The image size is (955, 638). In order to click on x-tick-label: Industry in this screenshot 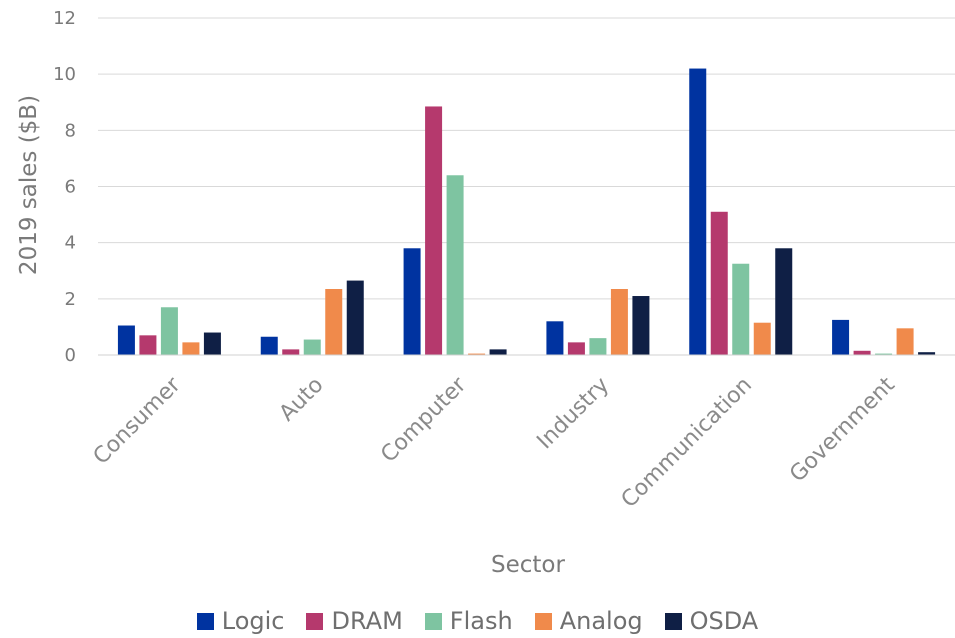, I will do `click(573, 414)`.